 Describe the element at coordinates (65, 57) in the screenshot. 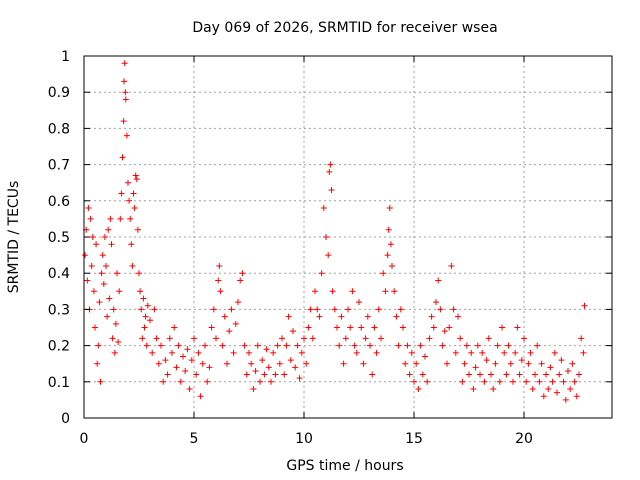

I see `y-tick-label: 1` at that location.